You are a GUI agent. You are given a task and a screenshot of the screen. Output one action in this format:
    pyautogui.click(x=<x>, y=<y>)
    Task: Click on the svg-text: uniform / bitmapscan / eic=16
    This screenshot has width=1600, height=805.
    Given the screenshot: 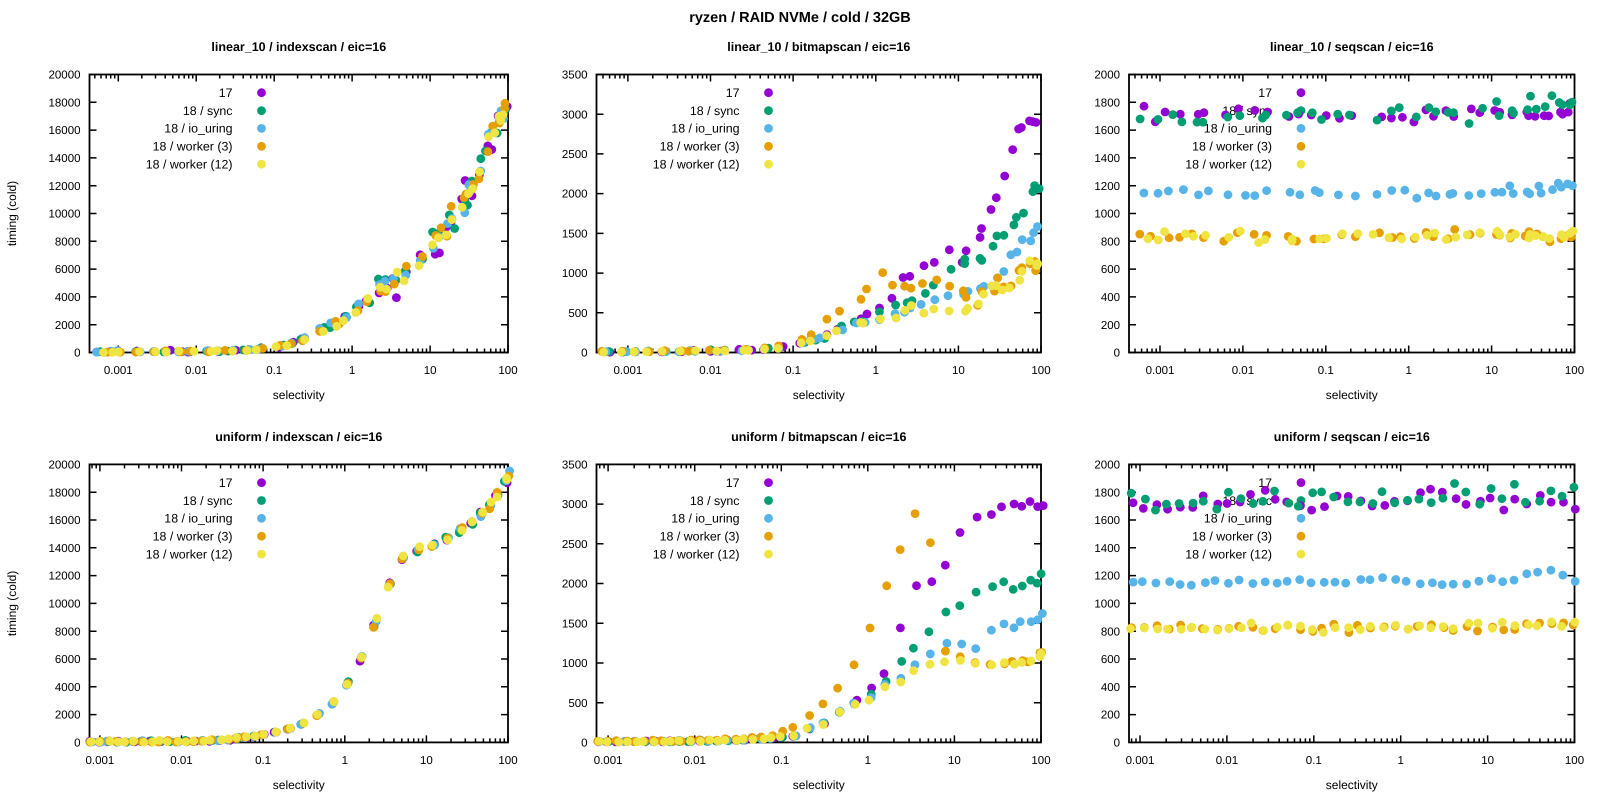 What is the action you would take?
    pyautogui.click(x=818, y=437)
    